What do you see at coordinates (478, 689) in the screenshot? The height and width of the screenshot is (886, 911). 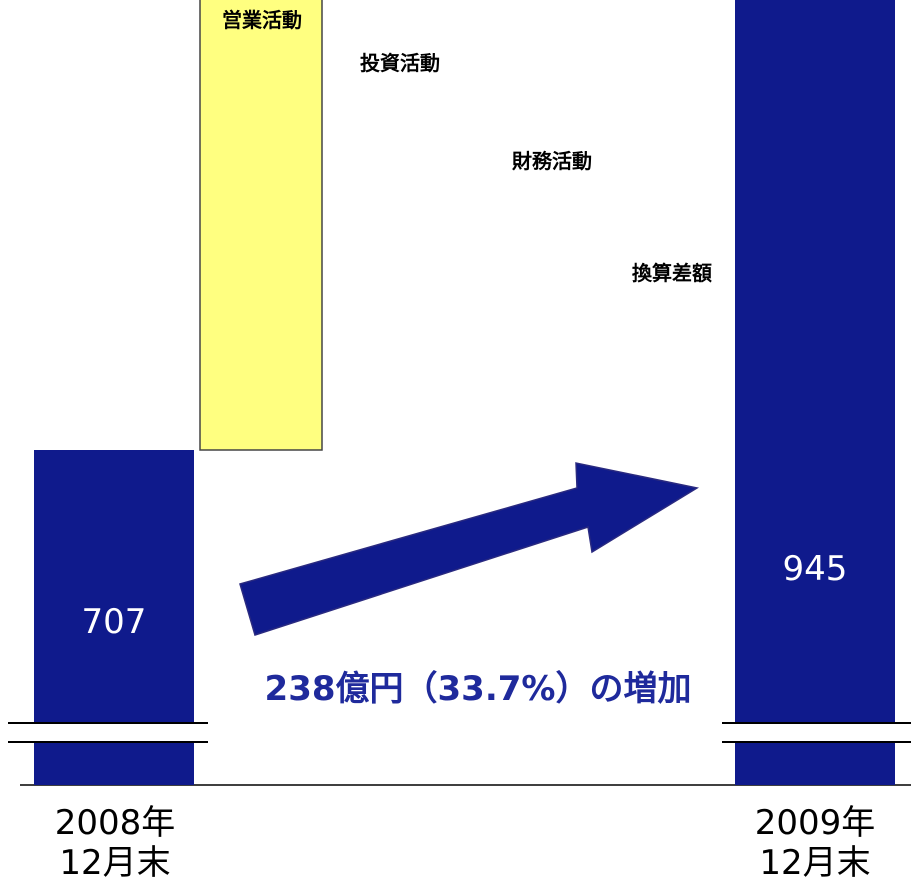 I see `increase-annotation: 238億円（33.7%）の増加` at bounding box center [478, 689].